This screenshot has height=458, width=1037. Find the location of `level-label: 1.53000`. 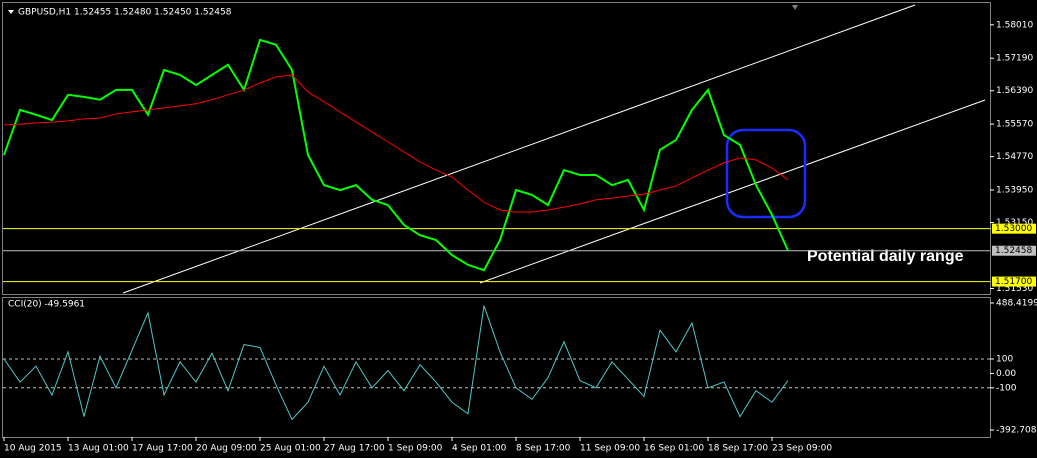

level-label: 1.53000 is located at coordinates (1013, 229).